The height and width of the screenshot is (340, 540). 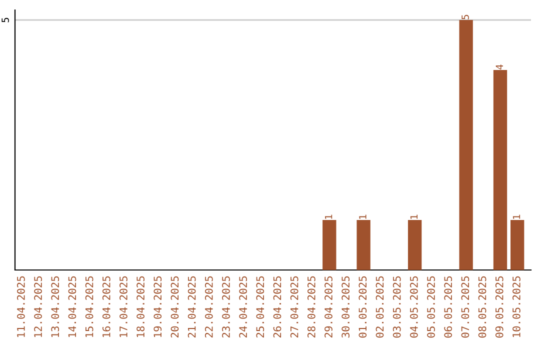 What do you see at coordinates (448, 307) in the screenshot?
I see `x-tick-label: 06.05.2025` at bounding box center [448, 307].